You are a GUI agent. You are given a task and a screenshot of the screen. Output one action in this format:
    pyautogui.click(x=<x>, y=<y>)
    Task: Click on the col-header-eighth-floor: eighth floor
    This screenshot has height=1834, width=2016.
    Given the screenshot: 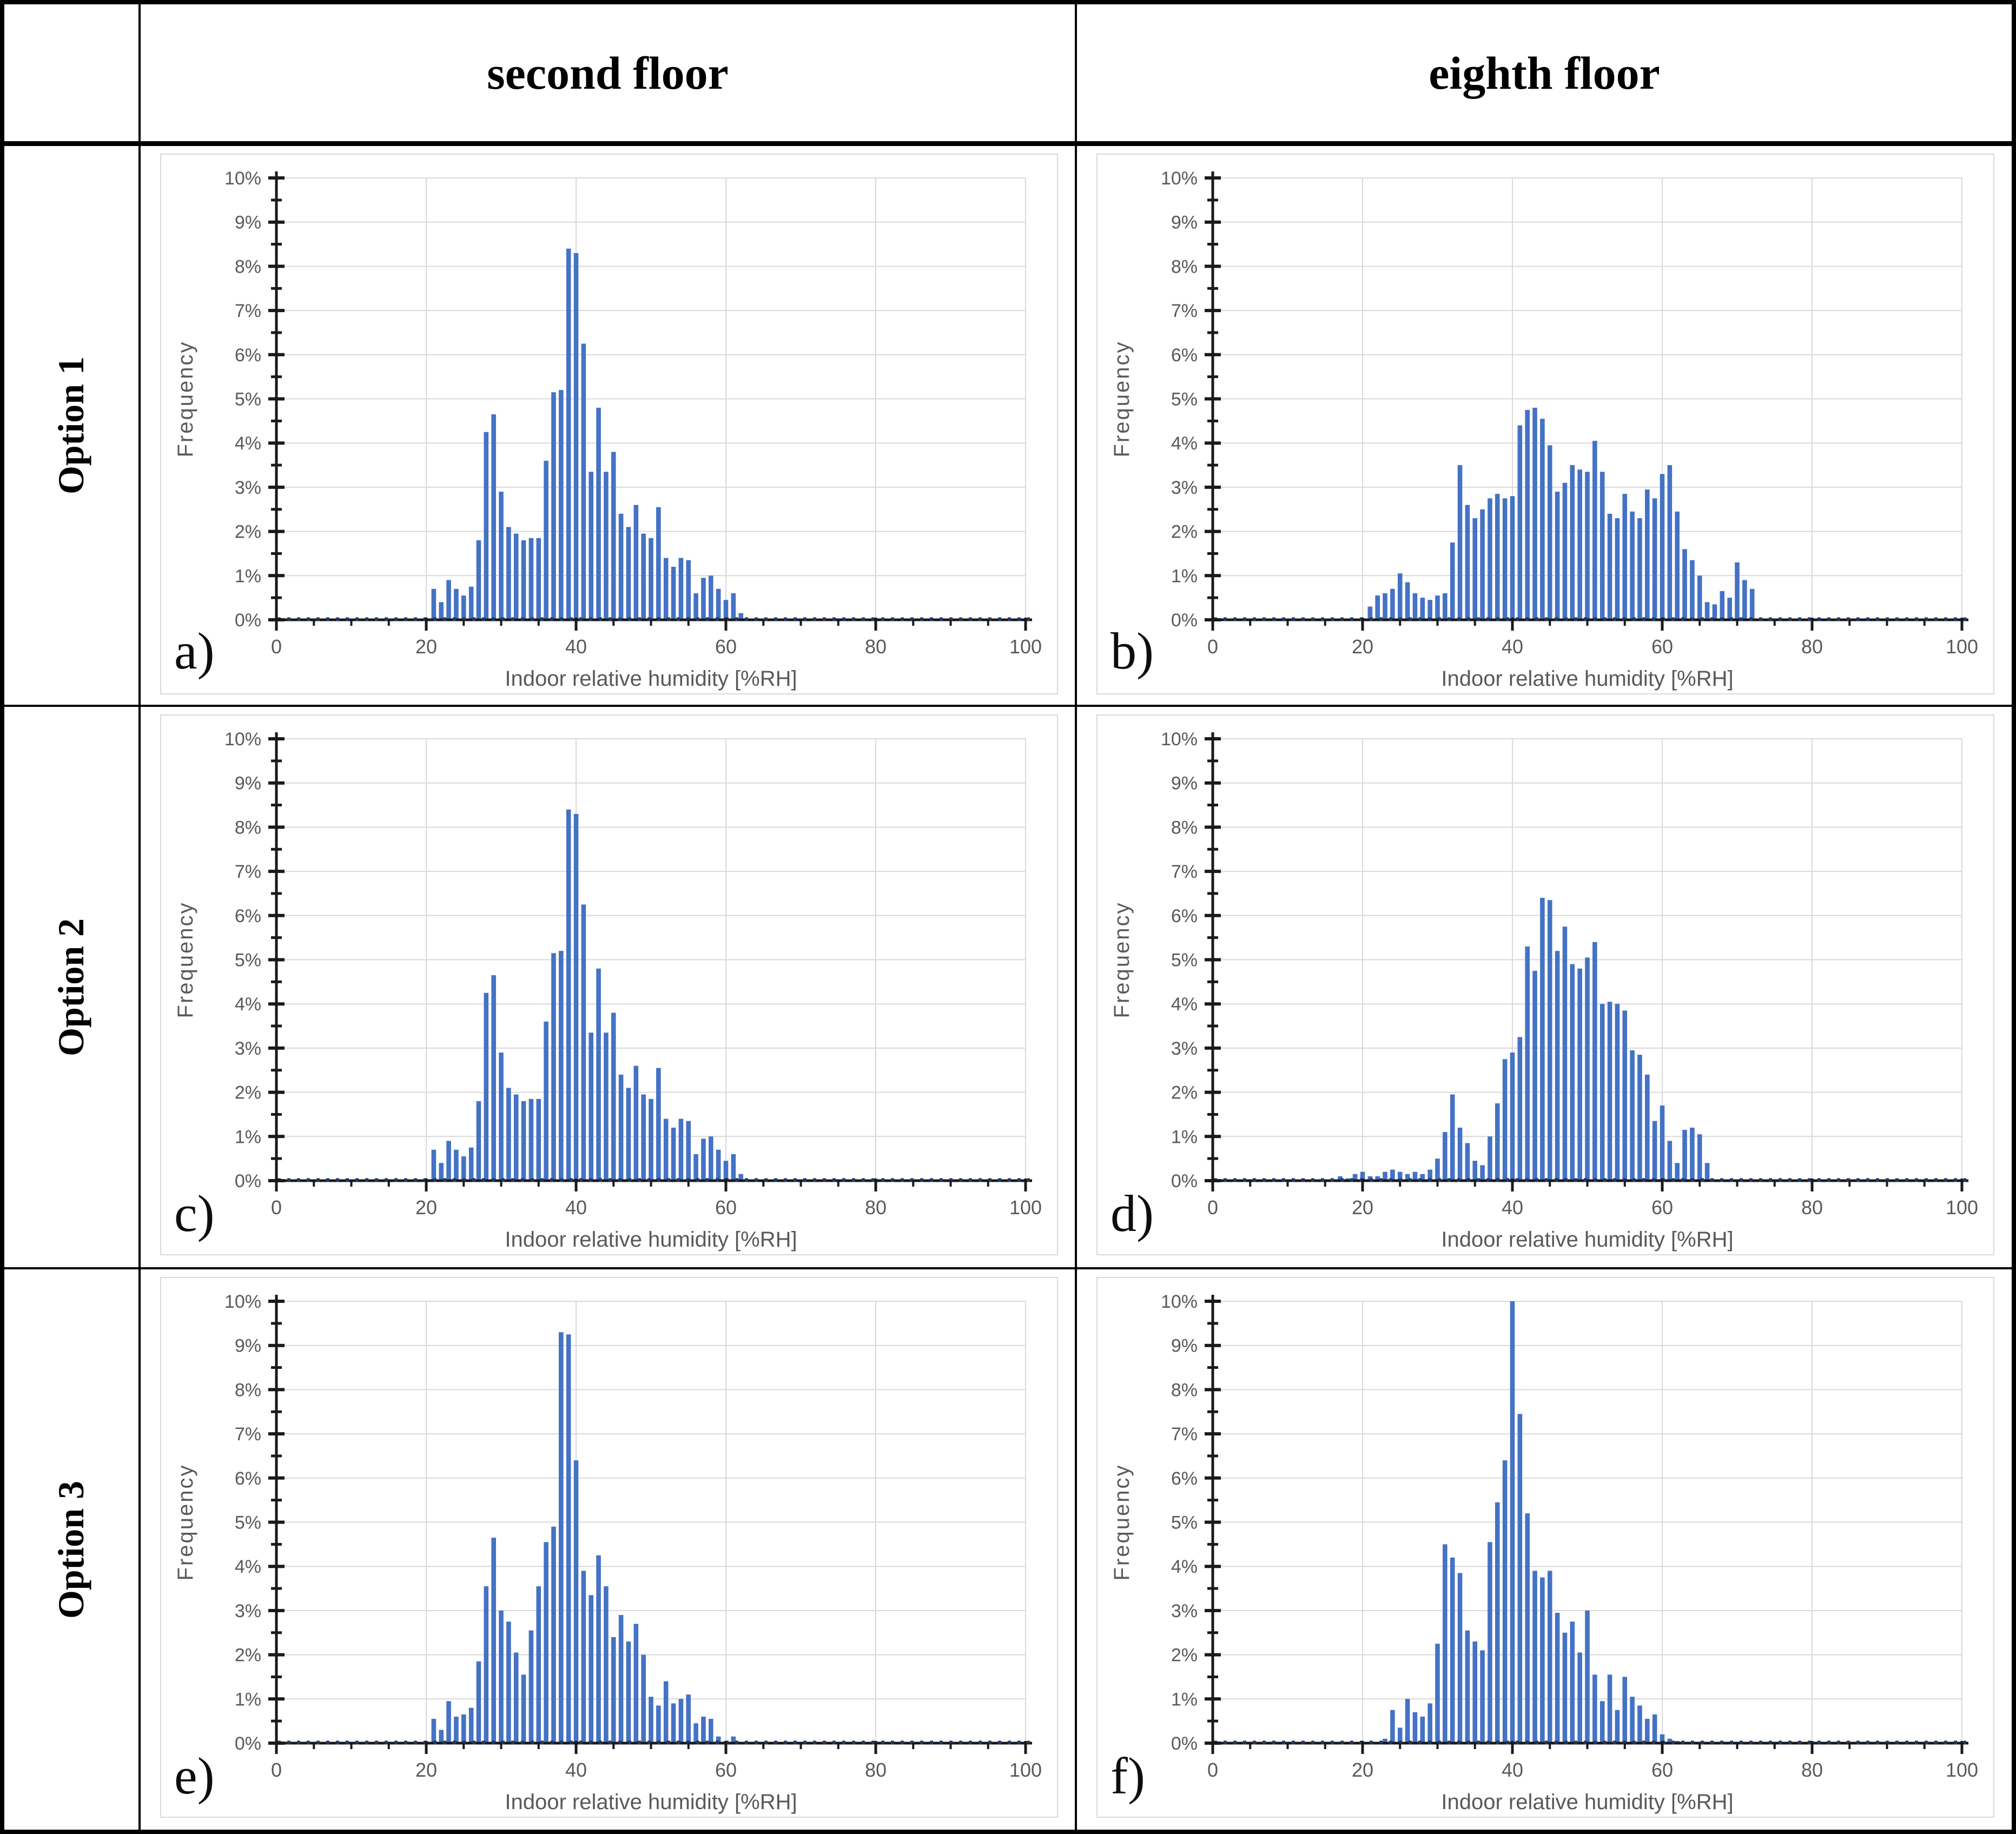 What is the action you would take?
    pyautogui.click(x=1544, y=75)
    